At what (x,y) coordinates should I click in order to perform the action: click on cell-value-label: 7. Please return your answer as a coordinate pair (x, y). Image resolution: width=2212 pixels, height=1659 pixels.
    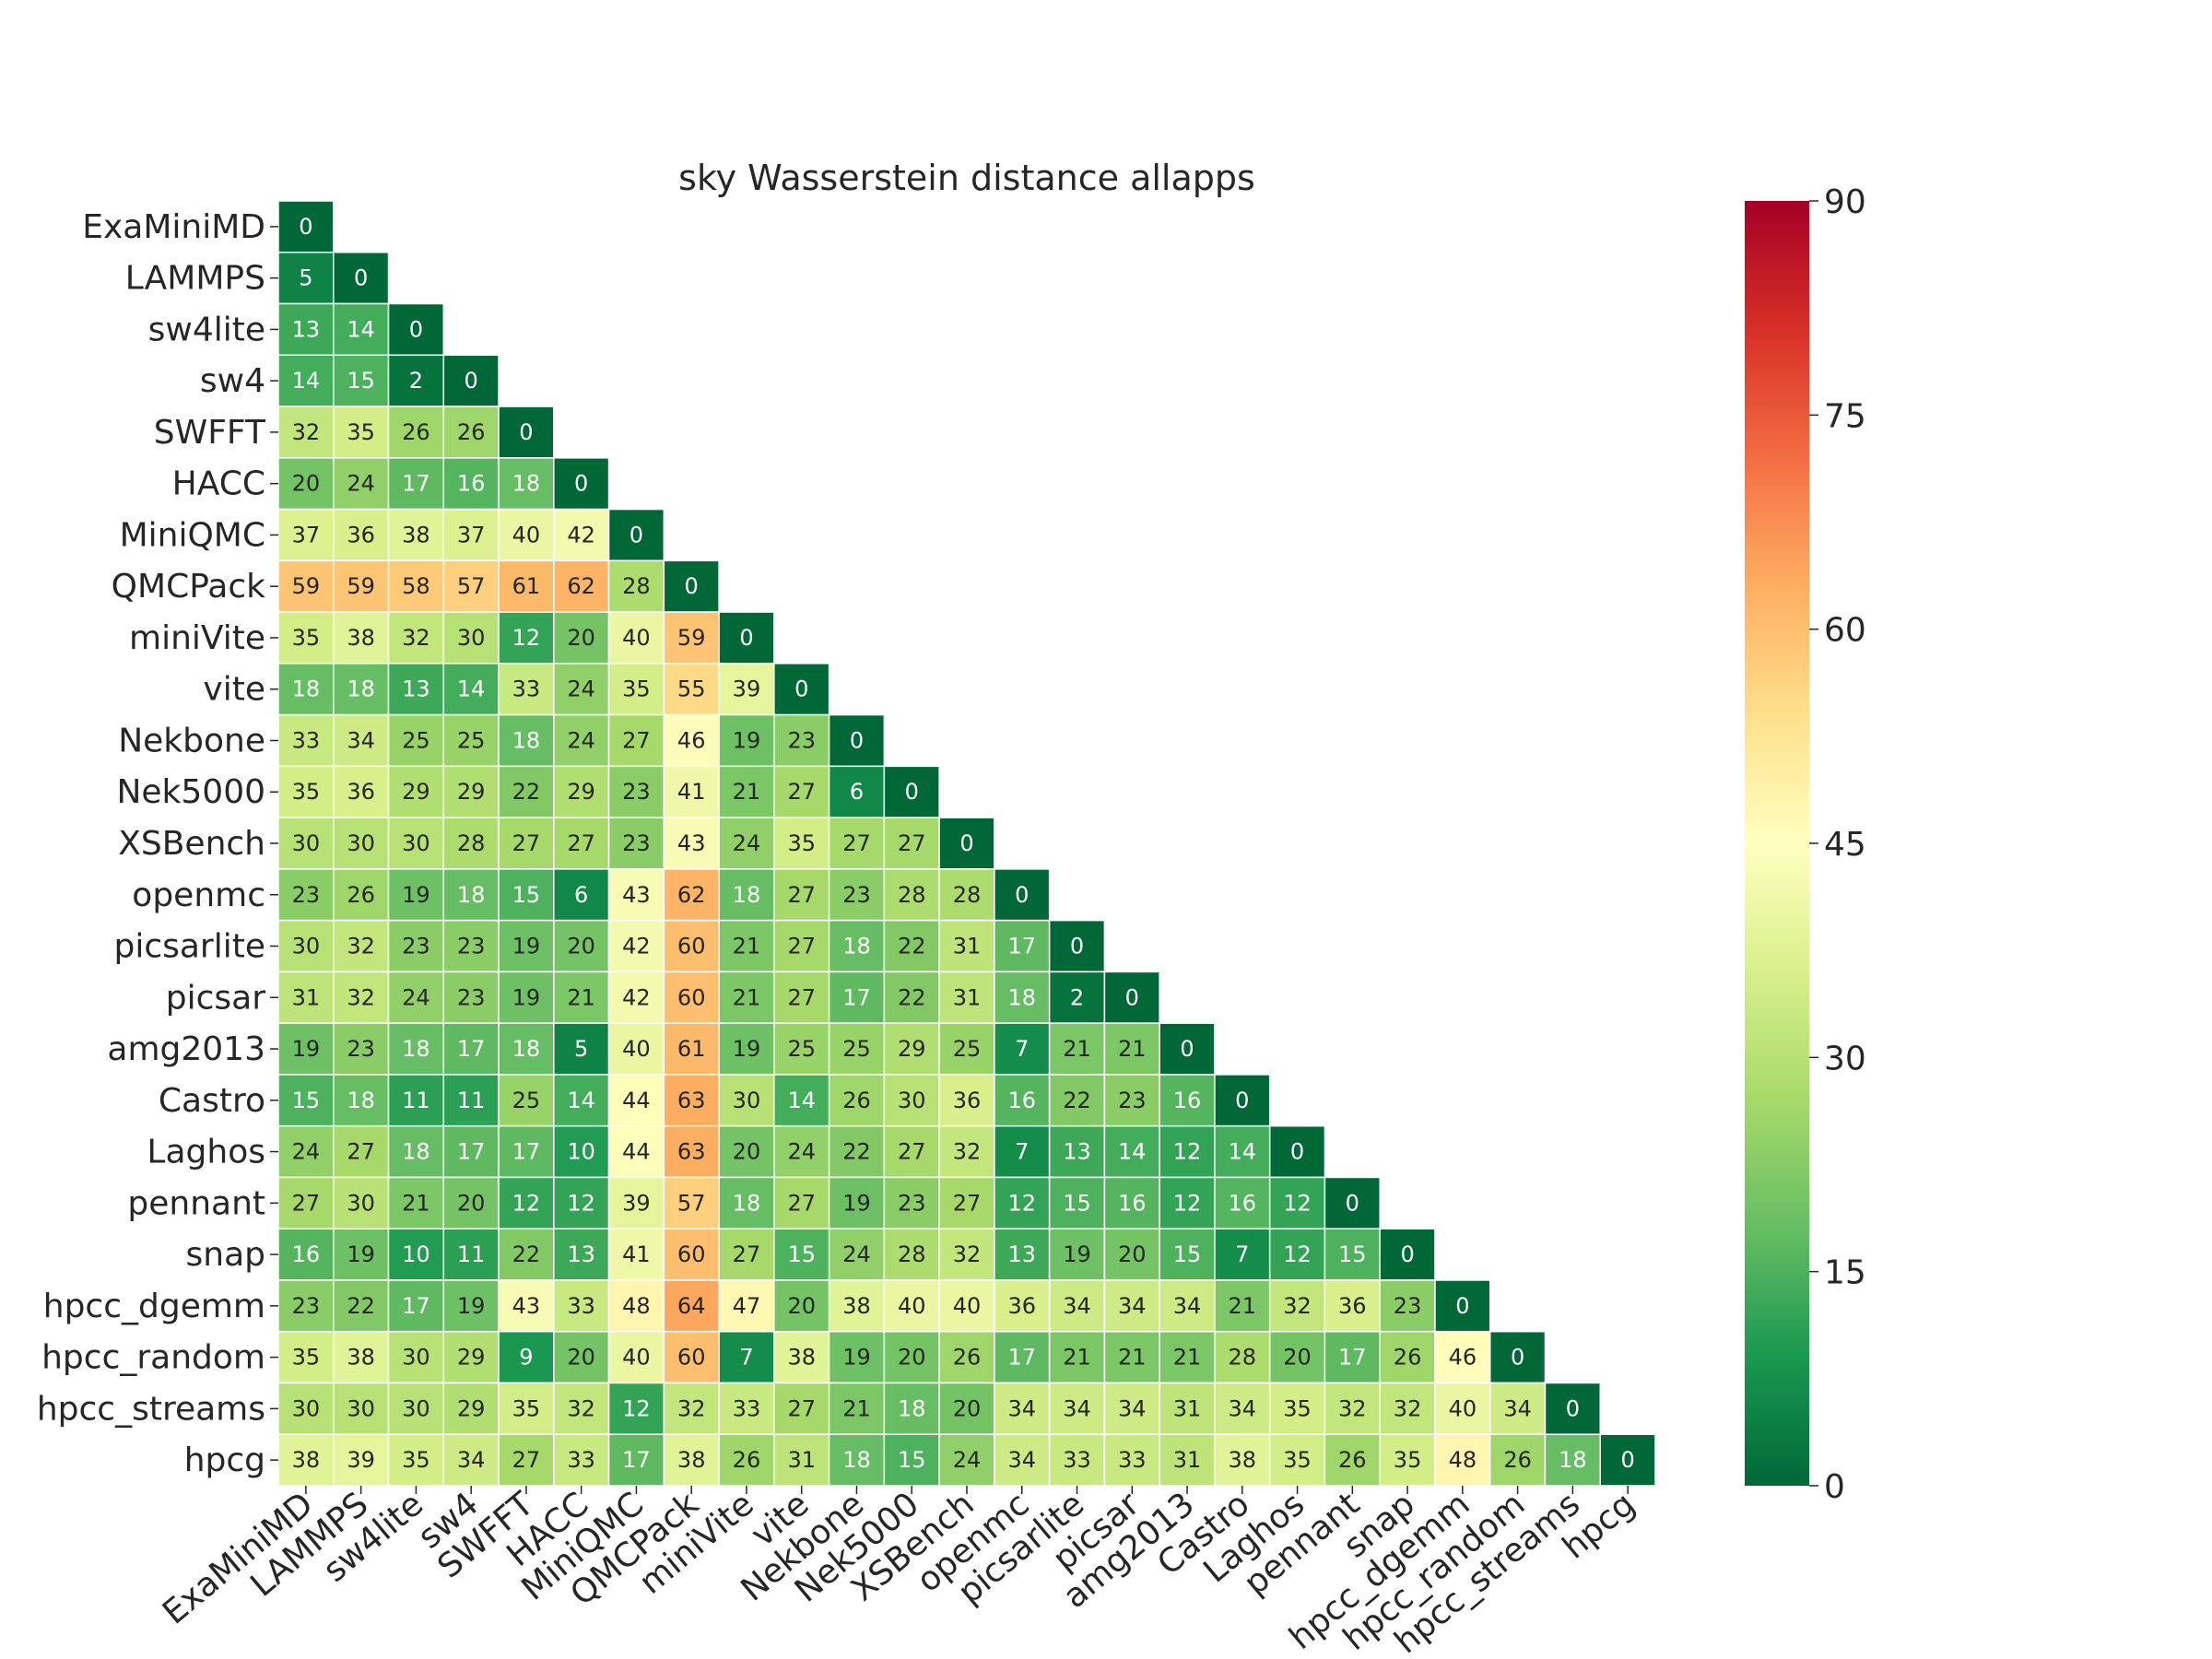
    Looking at the image, I should click on (1022, 1049).